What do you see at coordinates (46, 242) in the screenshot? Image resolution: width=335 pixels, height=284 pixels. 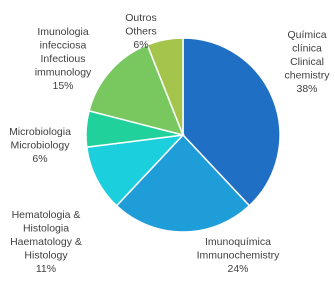 I see `slice-label: Haematology &` at bounding box center [46, 242].